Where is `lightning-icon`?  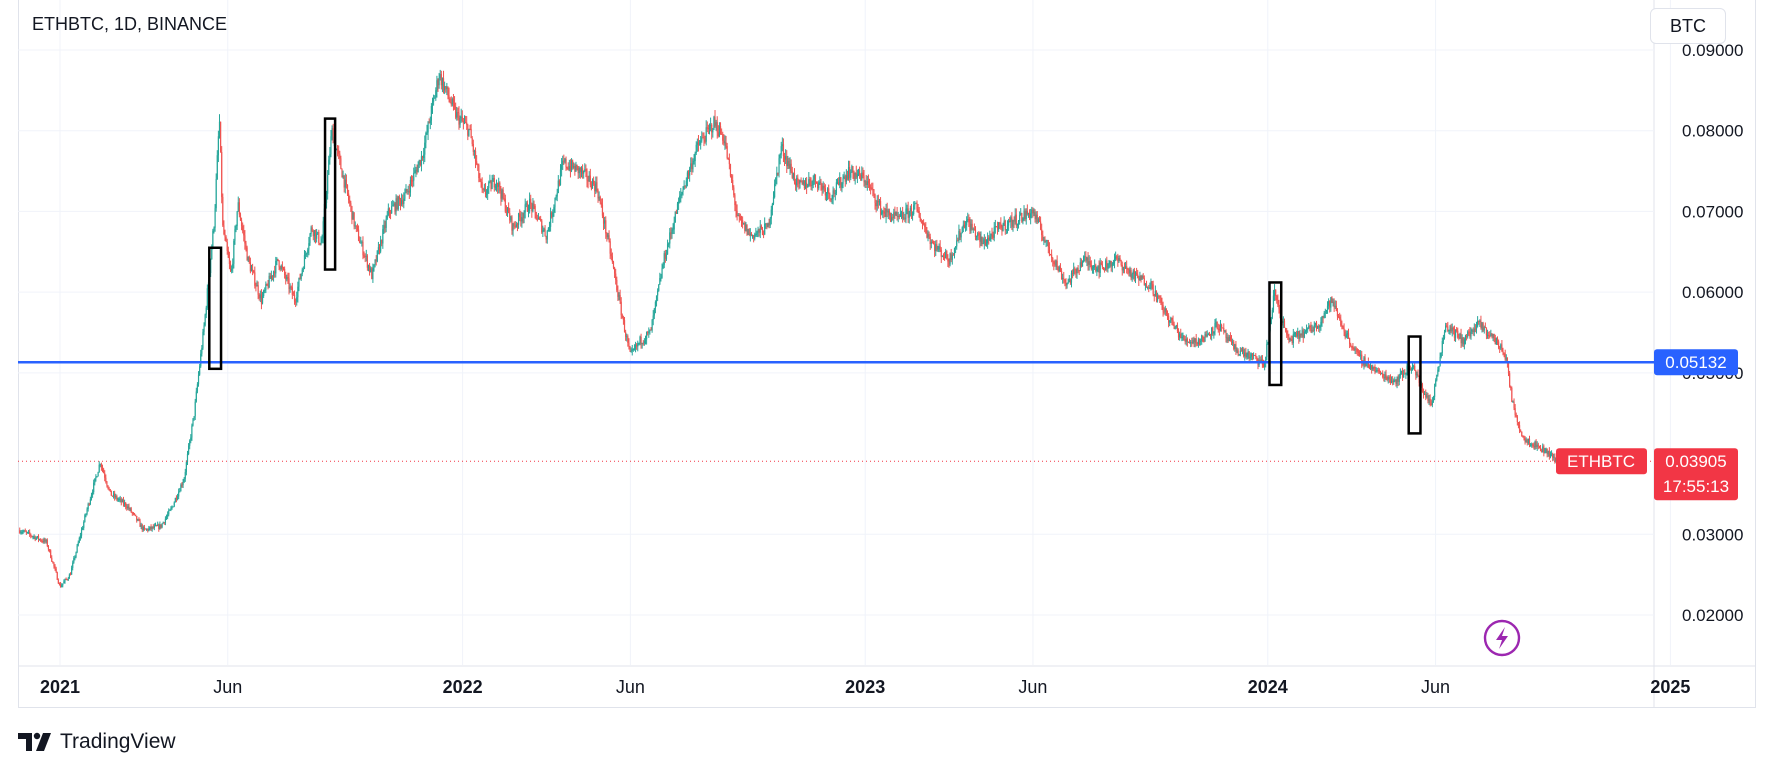 lightning-icon is located at coordinates (1502, 638).